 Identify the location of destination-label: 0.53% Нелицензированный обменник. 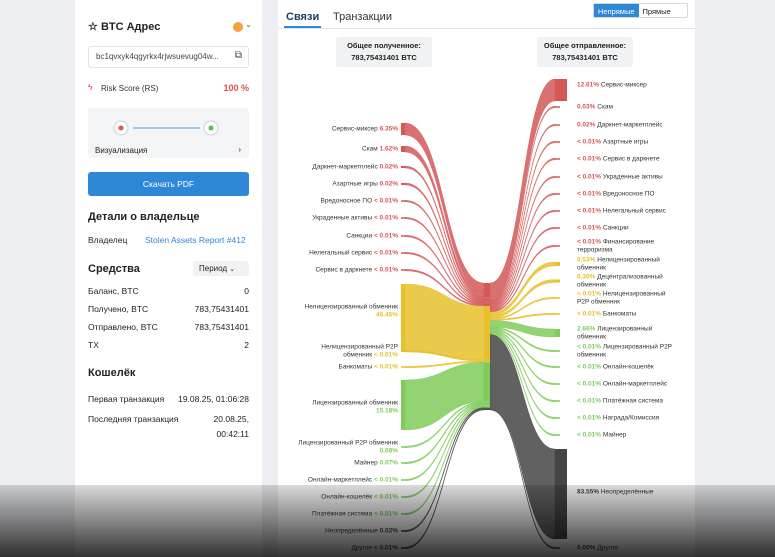
(627, 264).